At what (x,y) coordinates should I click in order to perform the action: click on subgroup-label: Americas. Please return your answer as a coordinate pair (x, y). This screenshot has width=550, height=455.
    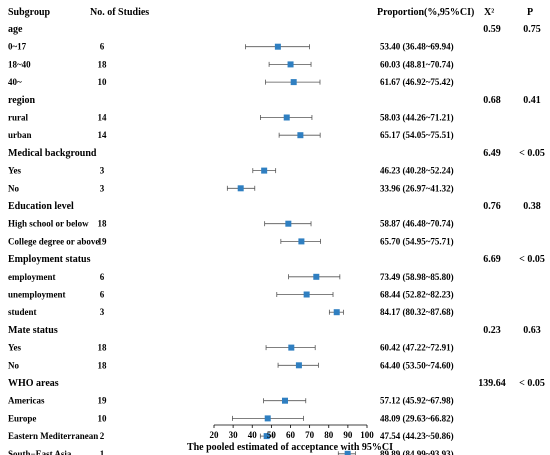
    Looking at the image, I should click on (26, 401).